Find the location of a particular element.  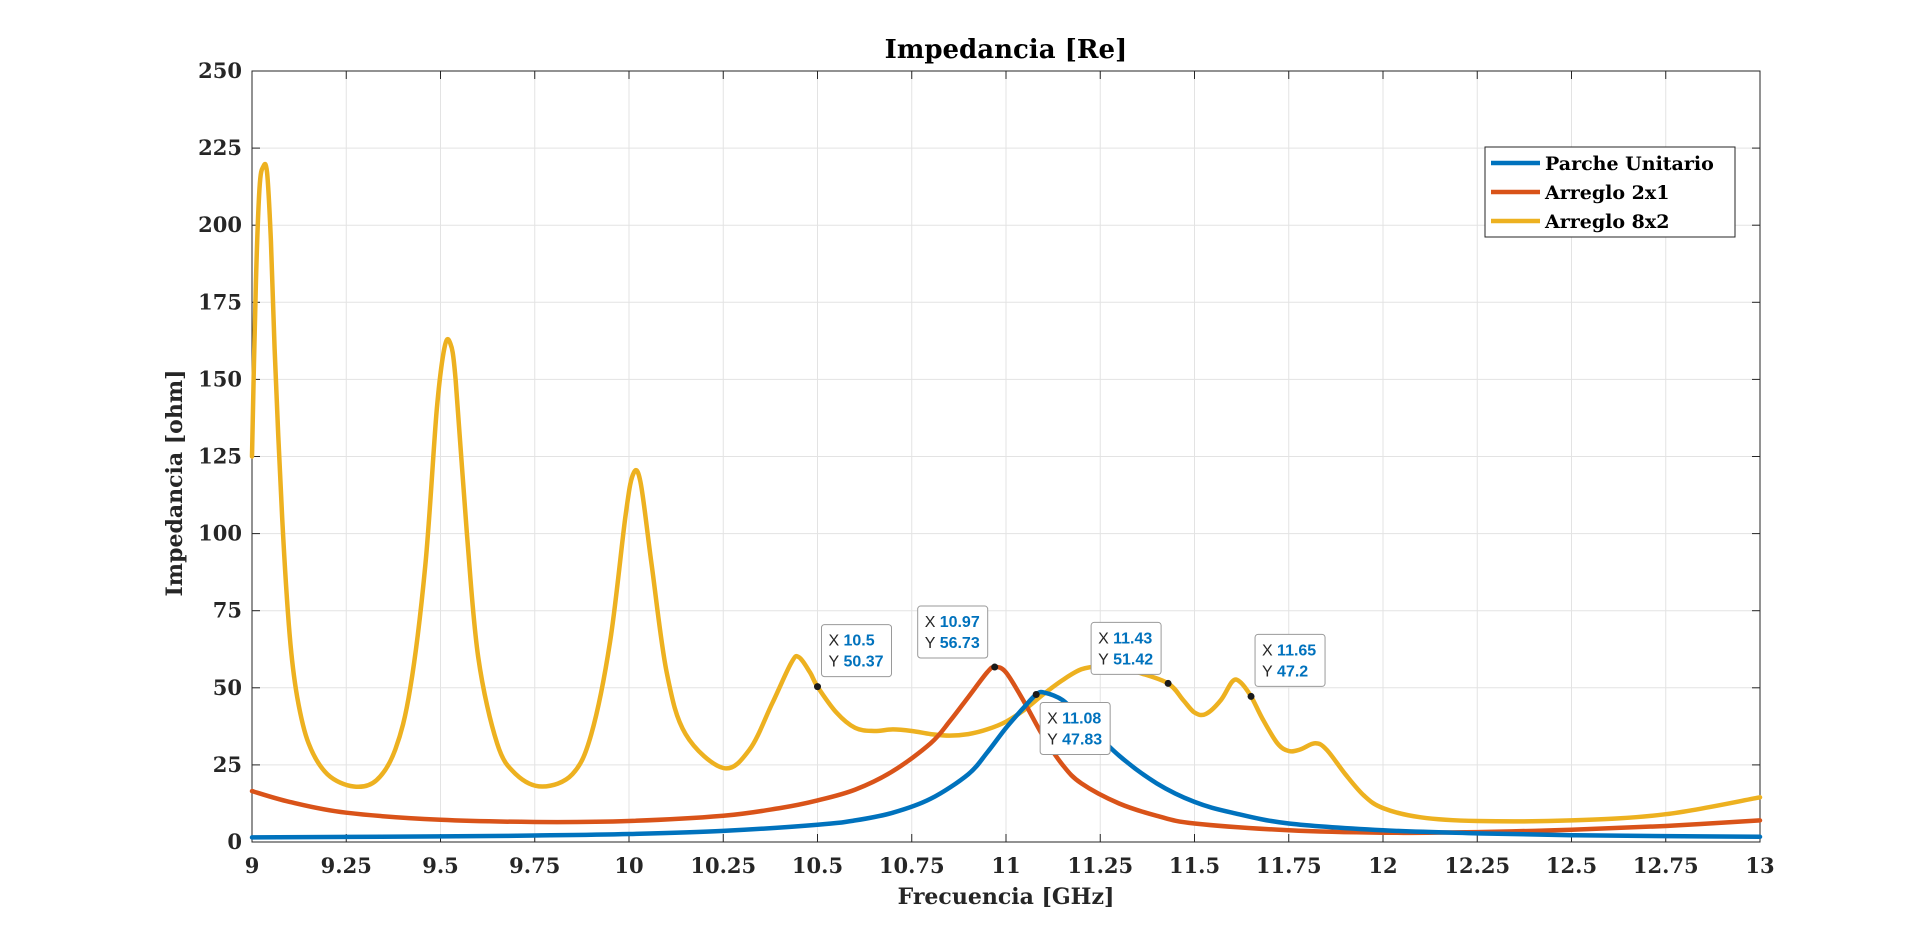

datatip: X 11.43Y 51.42 is located at coordinates (1131, 654).